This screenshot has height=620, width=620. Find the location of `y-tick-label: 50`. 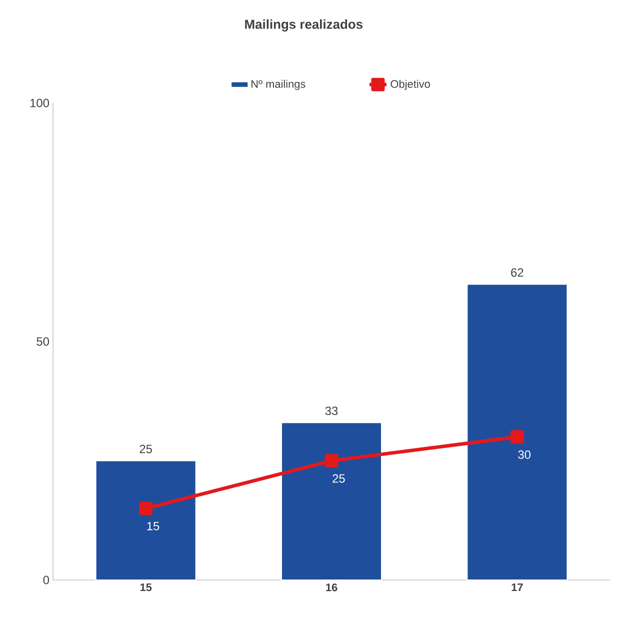

y-tick-label: 50 is located at coordinates (43, 341).